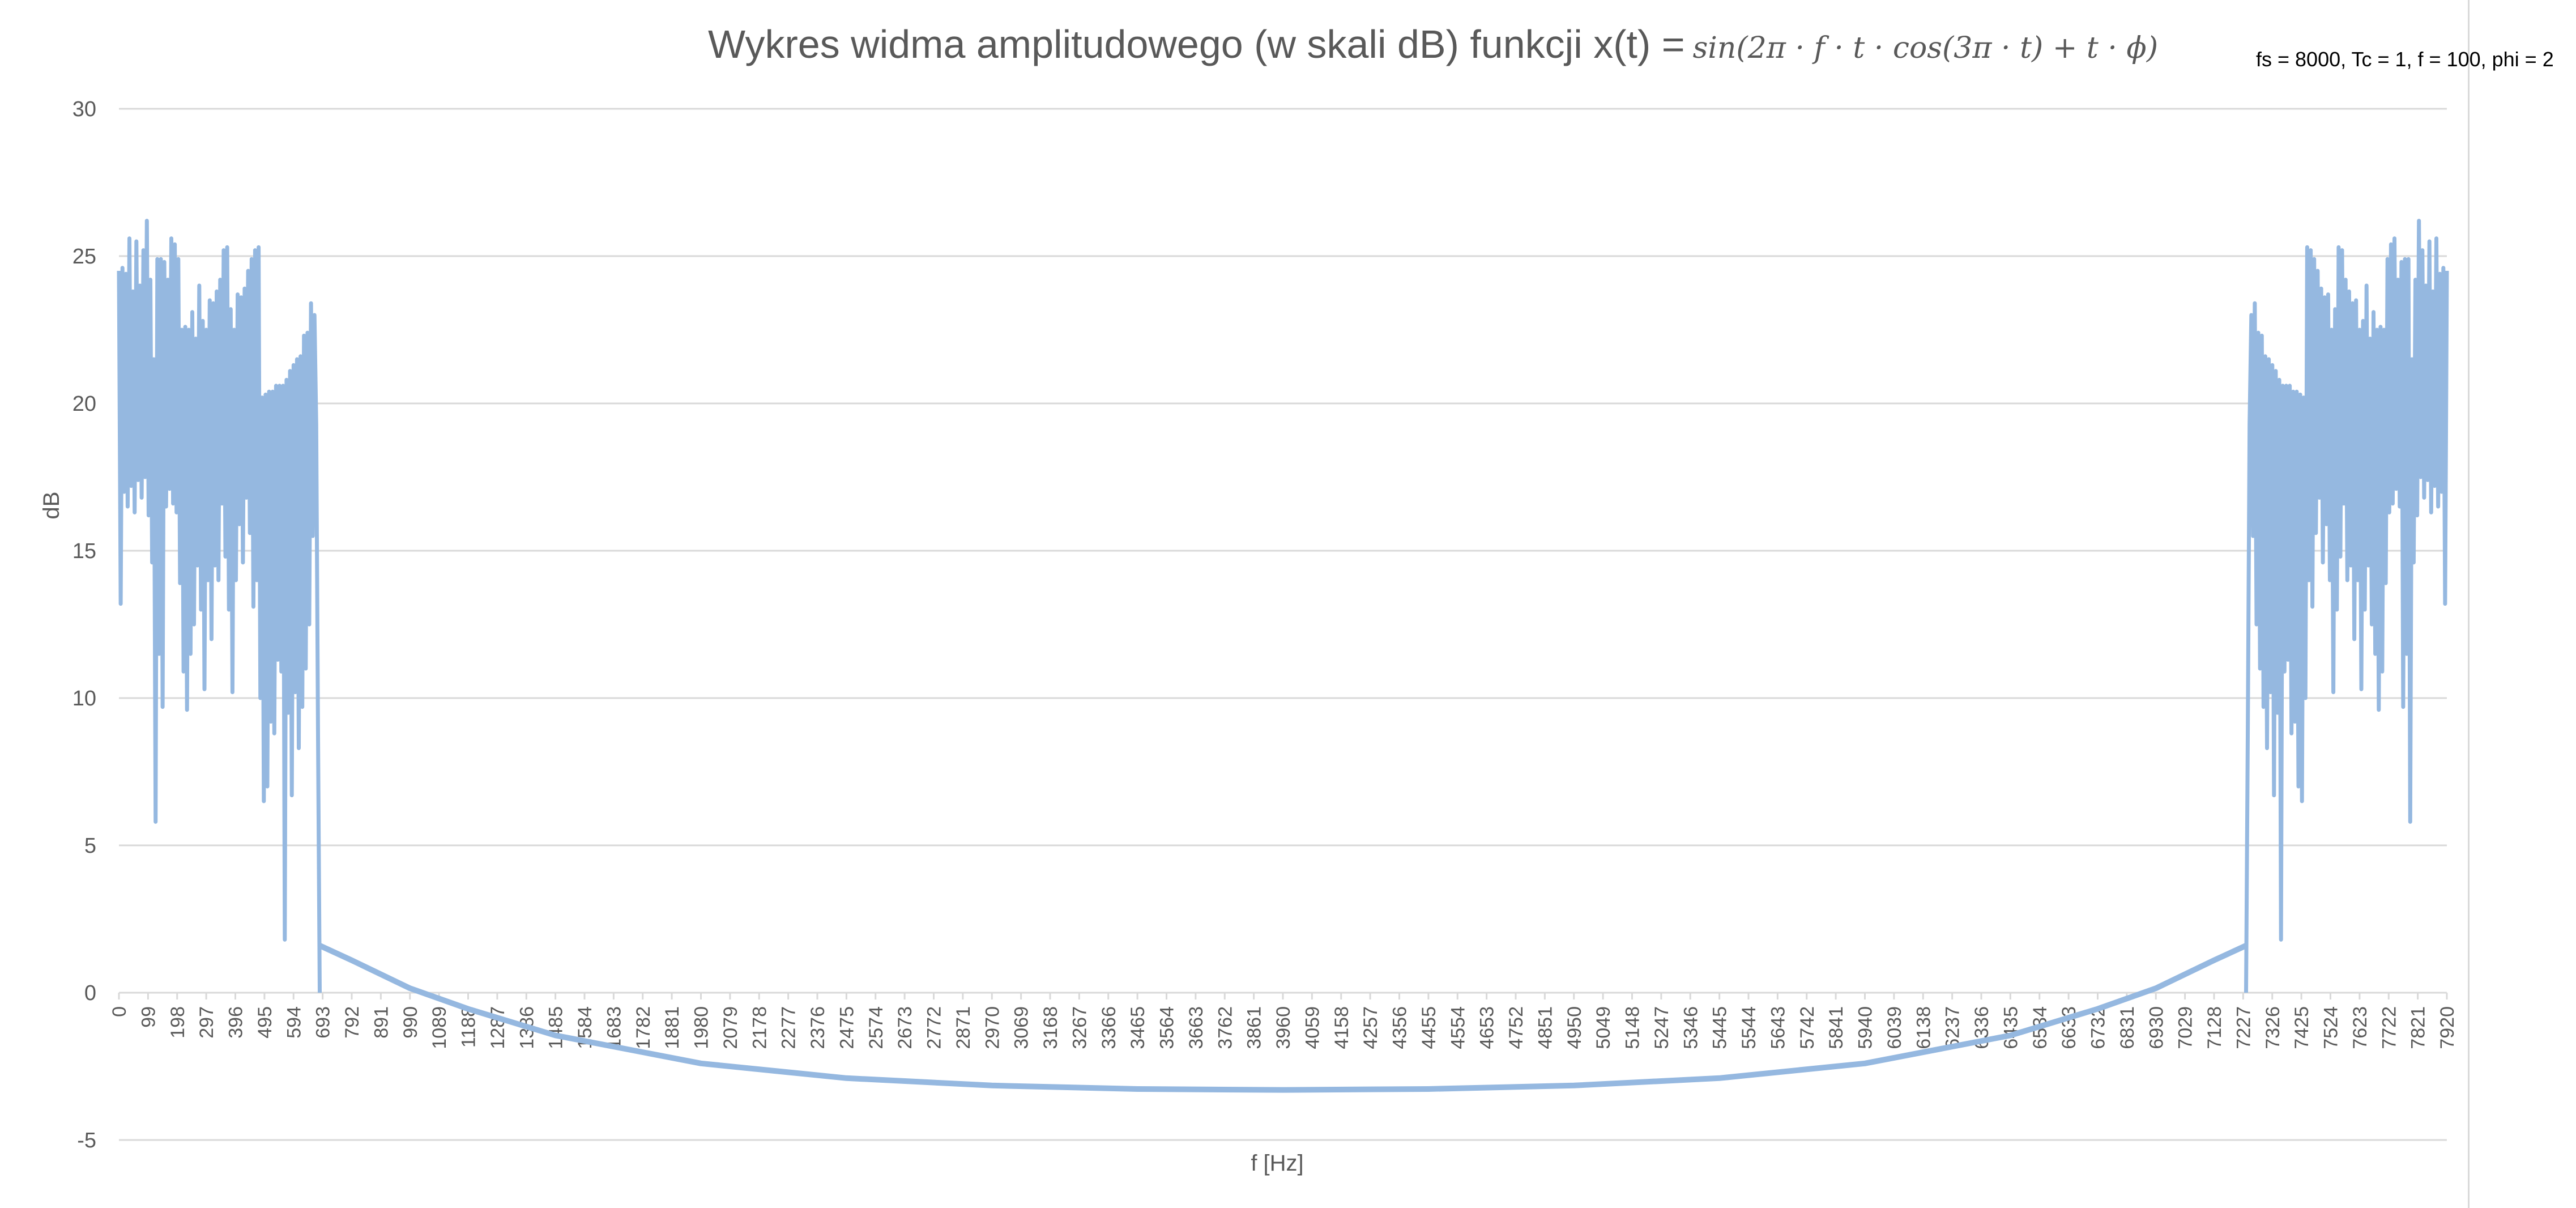  Describe the element at coordinates (219, 606) in the screenshot. I see `series-line-left-band` at that location.